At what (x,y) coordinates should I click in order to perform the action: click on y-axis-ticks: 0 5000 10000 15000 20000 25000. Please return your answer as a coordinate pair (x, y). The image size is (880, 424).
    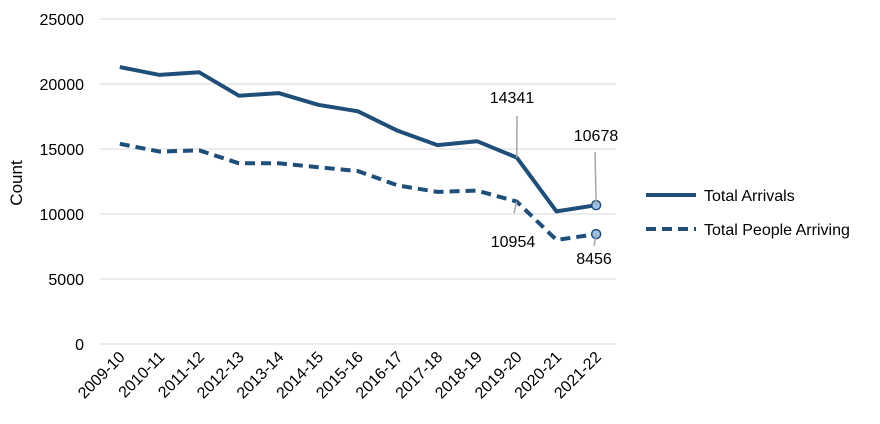
    Looking at the image, I should click on (62, 183).